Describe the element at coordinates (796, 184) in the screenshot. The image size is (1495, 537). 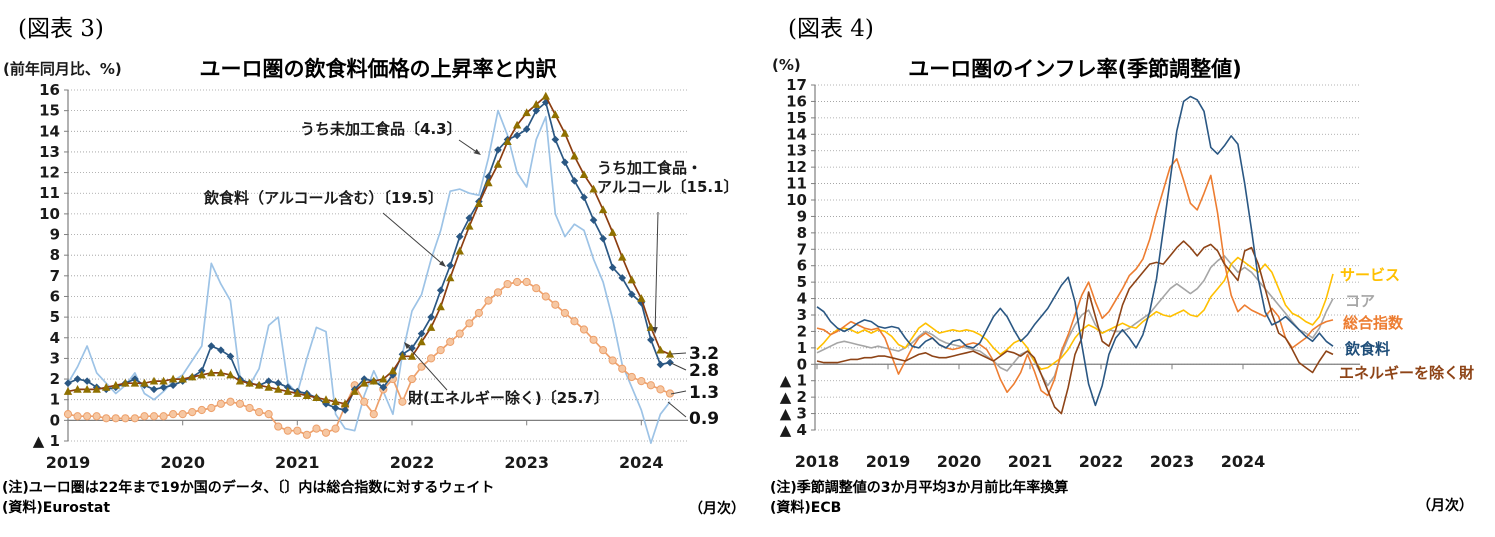
I see `y-tick-label: 11` at that location.